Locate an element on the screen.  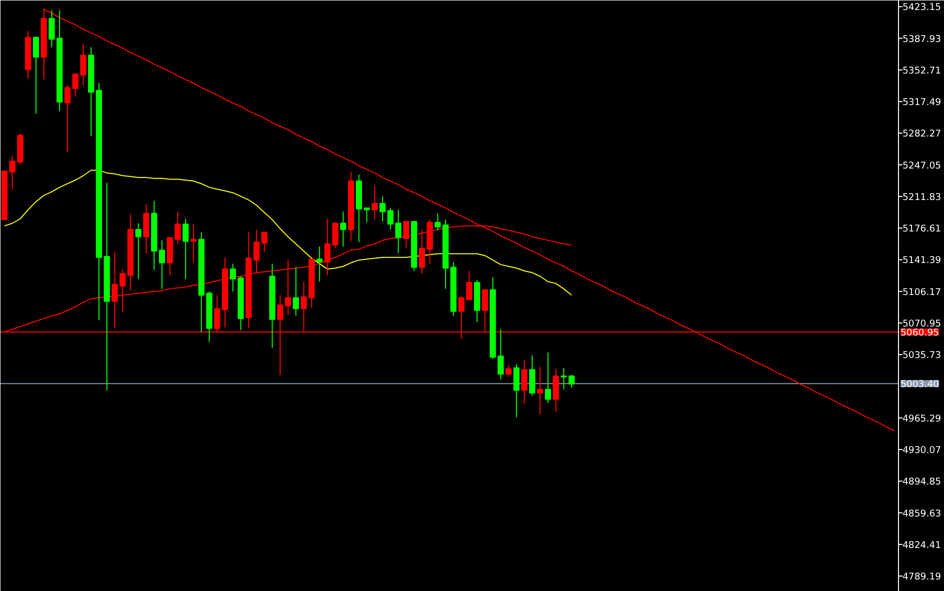
y-tick-label: 5423.15 is located at coordinates (922, 8).